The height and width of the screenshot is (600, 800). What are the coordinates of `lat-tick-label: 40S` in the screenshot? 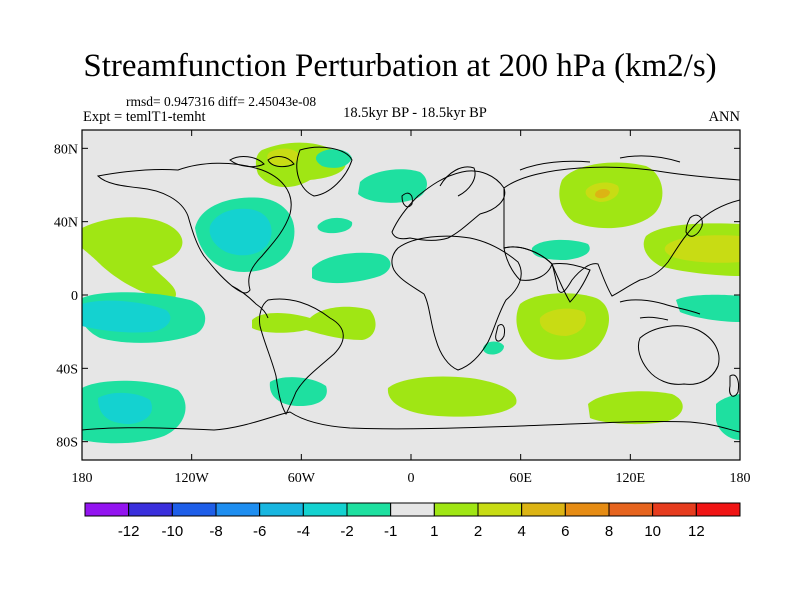 It's located at (67, 369).